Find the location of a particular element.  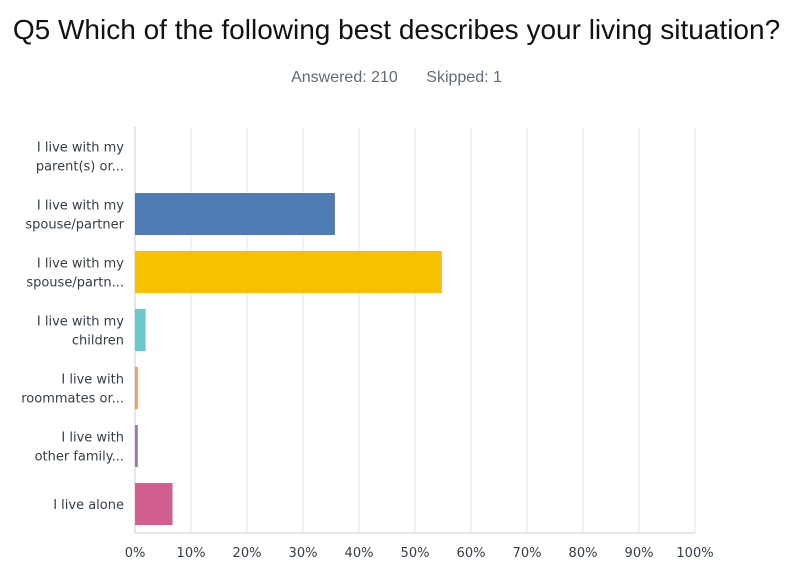

x-tick-label: 40% is located at coordinates (359, 553).